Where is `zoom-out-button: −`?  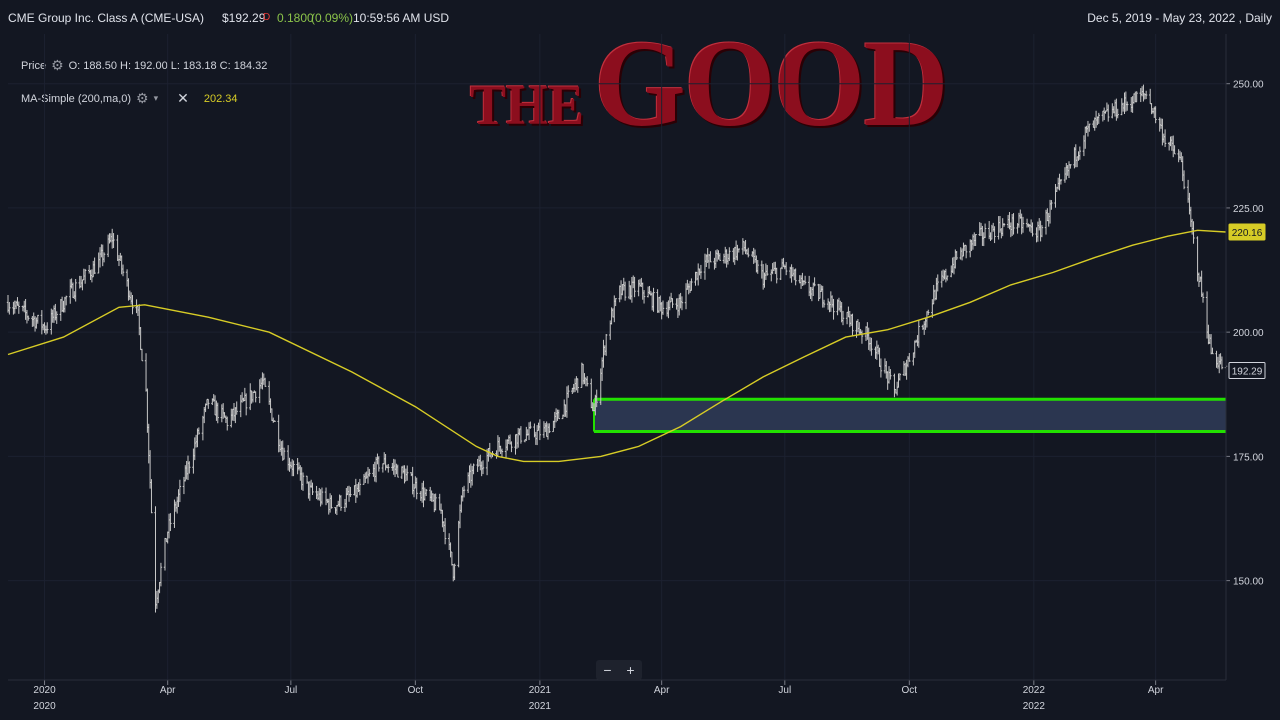
zoom-out-button: − is located at coordinates (607, 670).